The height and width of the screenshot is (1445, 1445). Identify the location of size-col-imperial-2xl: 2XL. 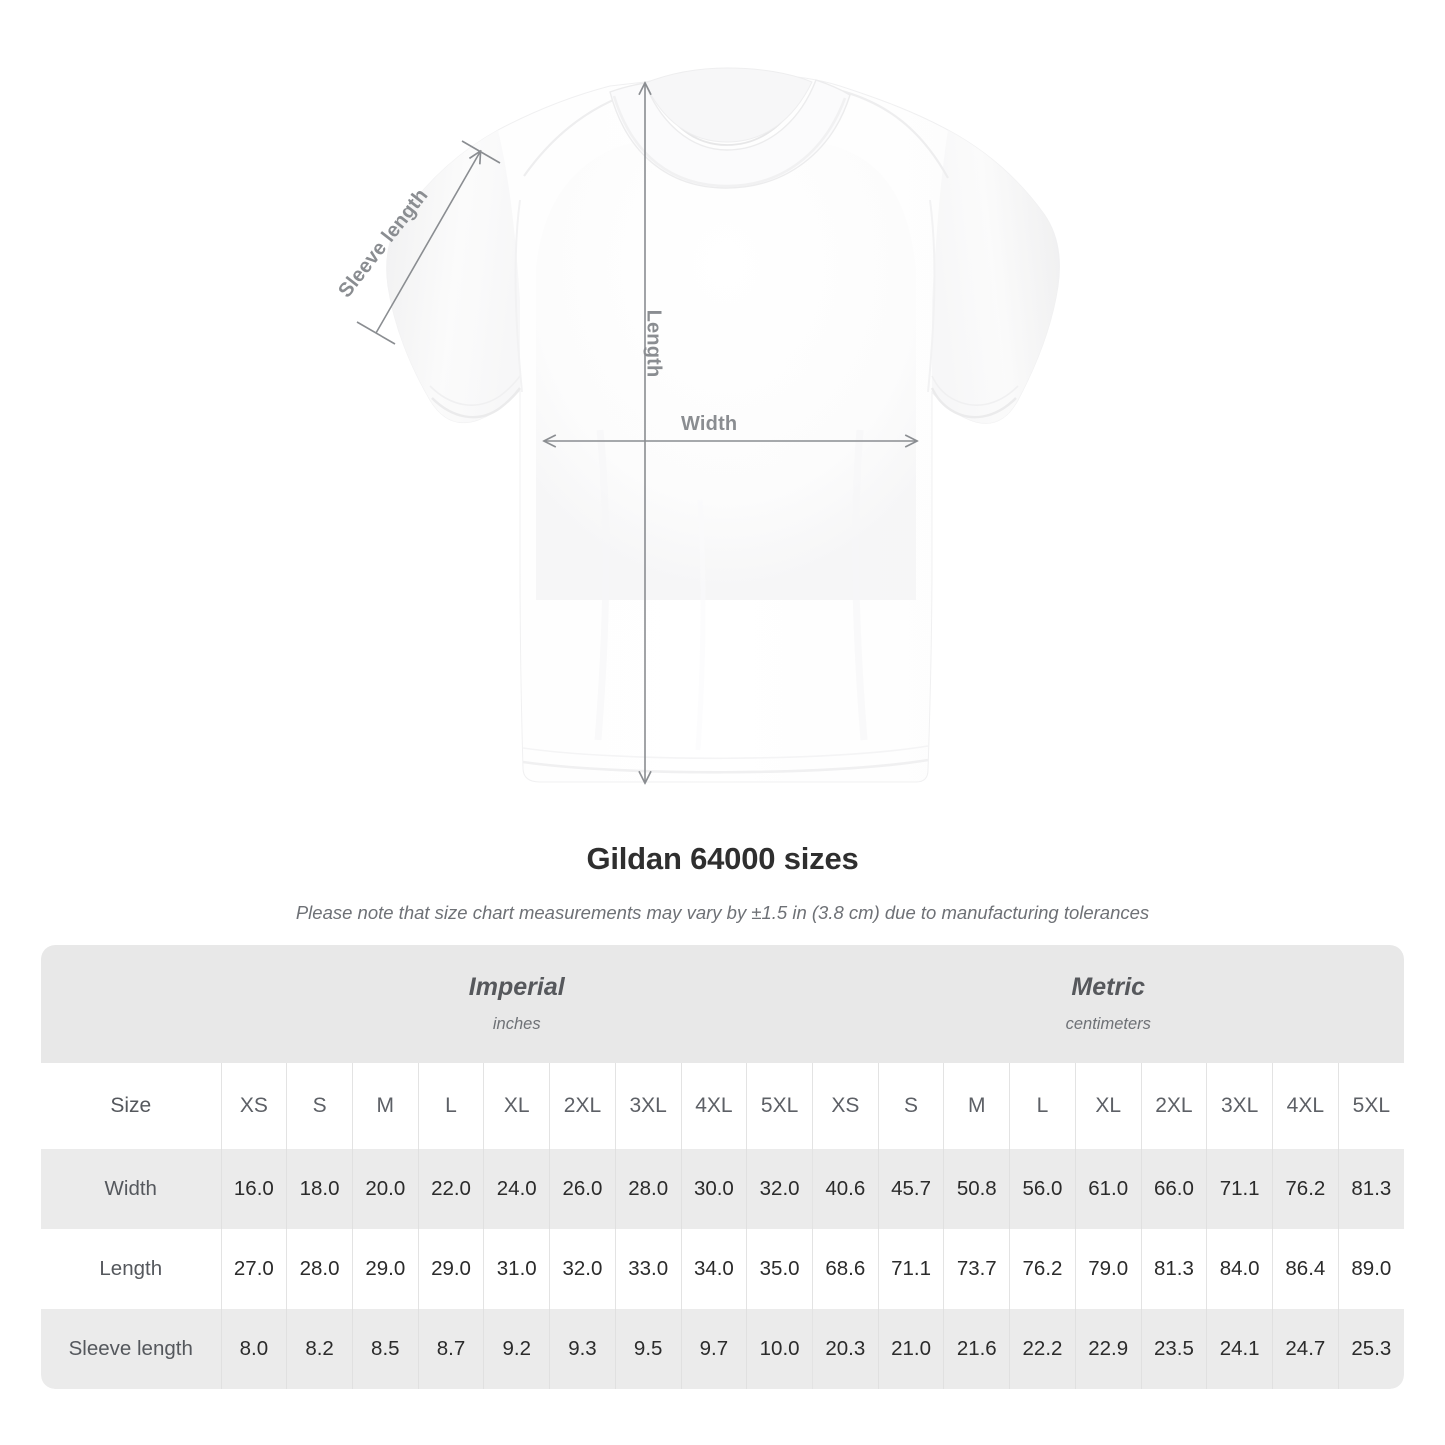
(582, 1106).